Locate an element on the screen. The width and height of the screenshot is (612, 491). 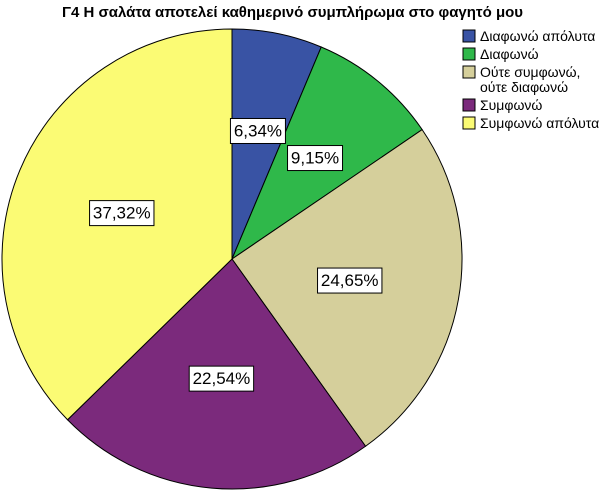
data-label: 24,65% is located at coordinates (350, 280).